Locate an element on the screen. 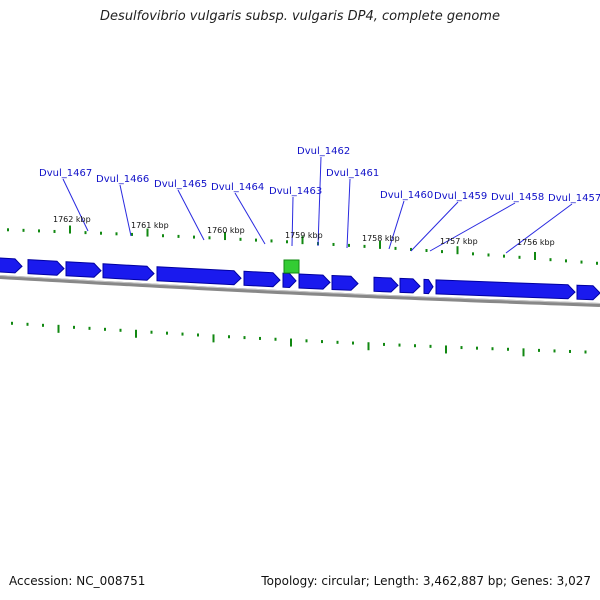 This screenshot has height=600, width=600. highlighted-feature is located at coordinates (291, 266).